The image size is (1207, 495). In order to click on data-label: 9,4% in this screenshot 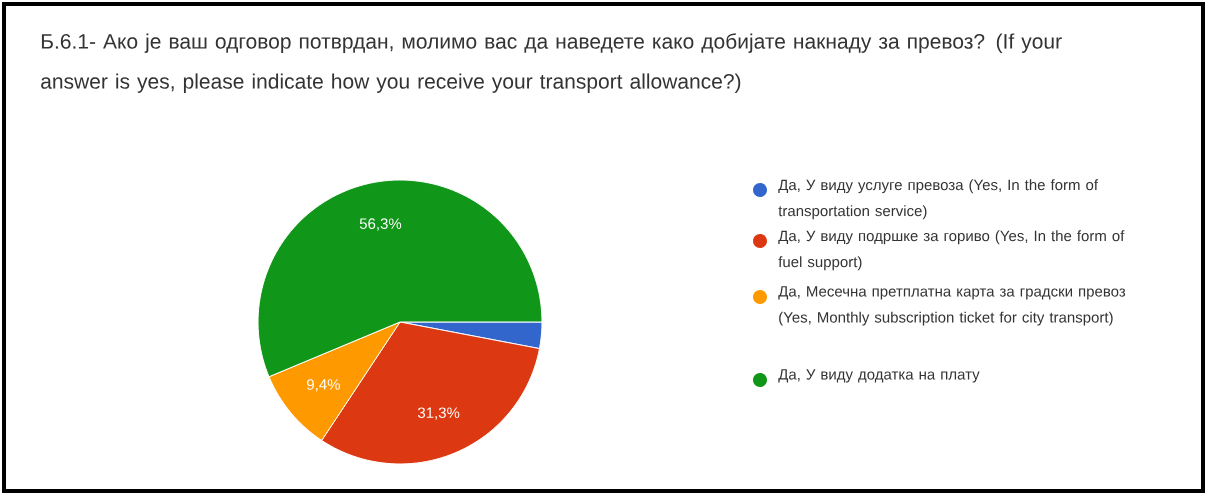, I will do `click(323, 385)`.